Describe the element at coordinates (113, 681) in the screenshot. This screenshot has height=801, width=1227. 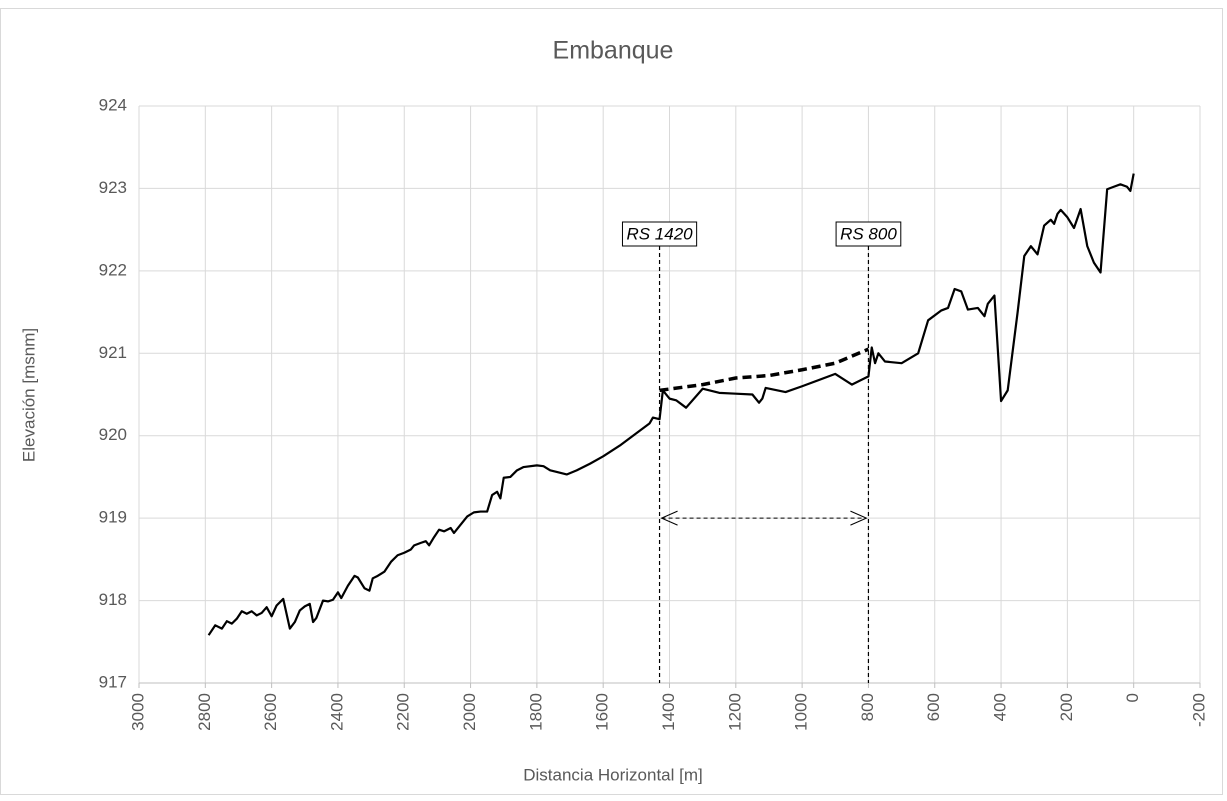
I see `y-tick-label: 917` at that location.